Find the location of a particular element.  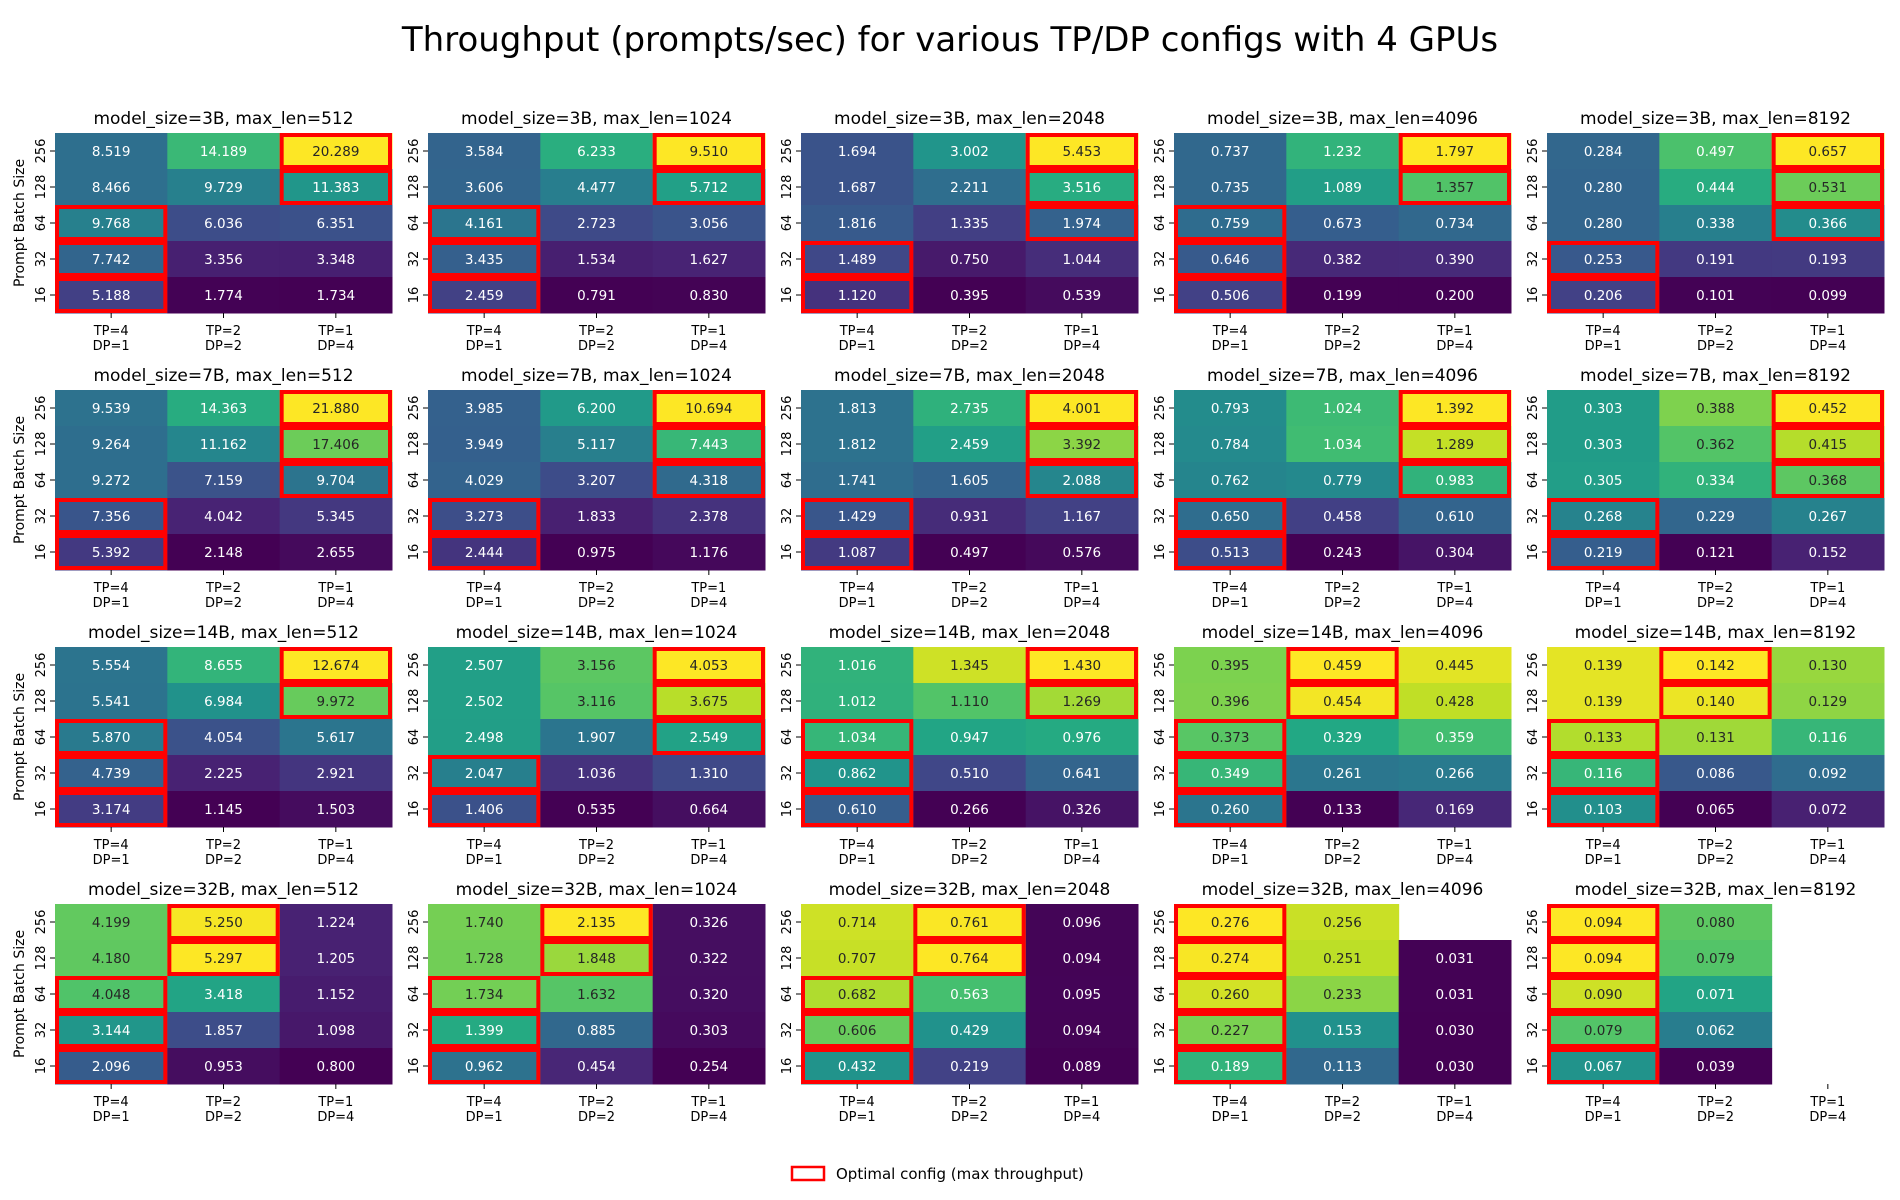

cell-value-label: 0.094 is located at coordinates (1082, 1031).